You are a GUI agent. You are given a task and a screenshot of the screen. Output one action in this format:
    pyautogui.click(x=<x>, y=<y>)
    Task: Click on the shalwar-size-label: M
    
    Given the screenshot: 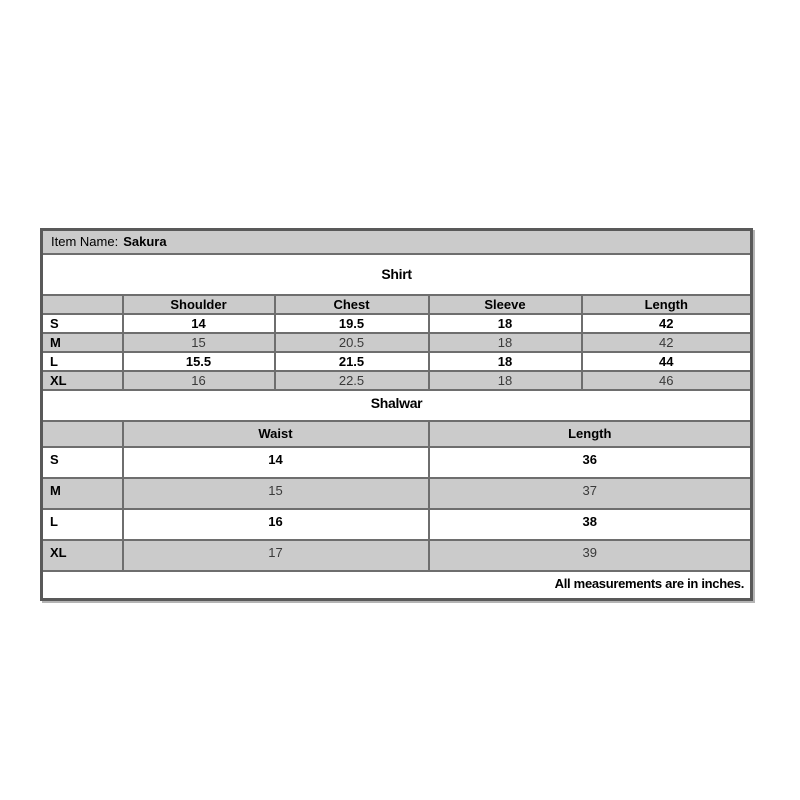 What is the action you would take?
    pyautogui.click(x=82, y=493)
    